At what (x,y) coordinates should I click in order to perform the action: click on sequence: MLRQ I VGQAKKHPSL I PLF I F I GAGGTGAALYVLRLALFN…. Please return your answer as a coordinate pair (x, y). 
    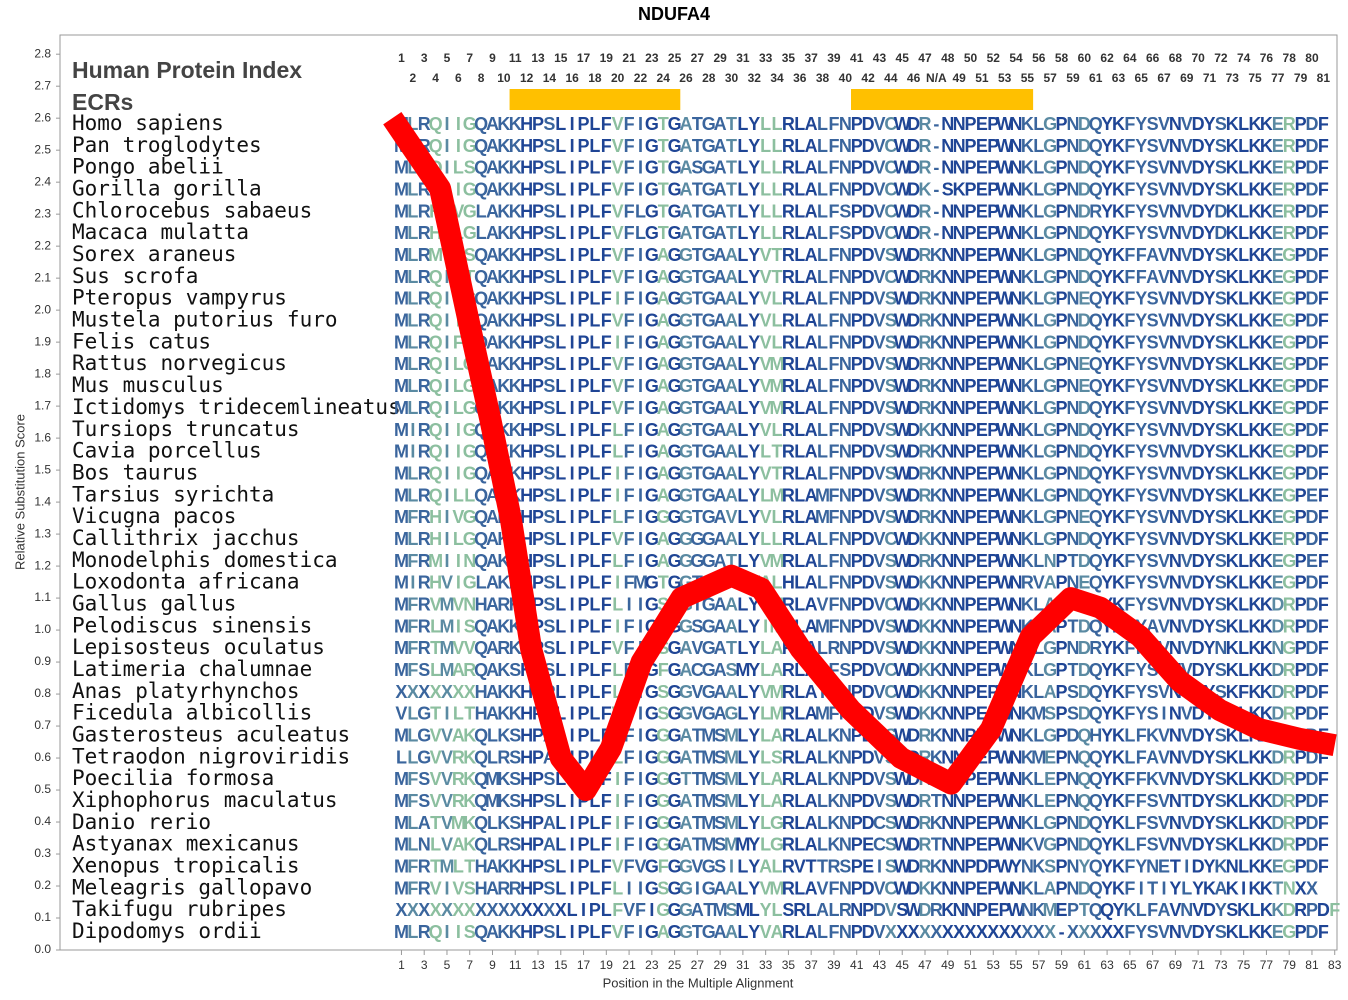
    Looking at the image, I should click on (861, 298).